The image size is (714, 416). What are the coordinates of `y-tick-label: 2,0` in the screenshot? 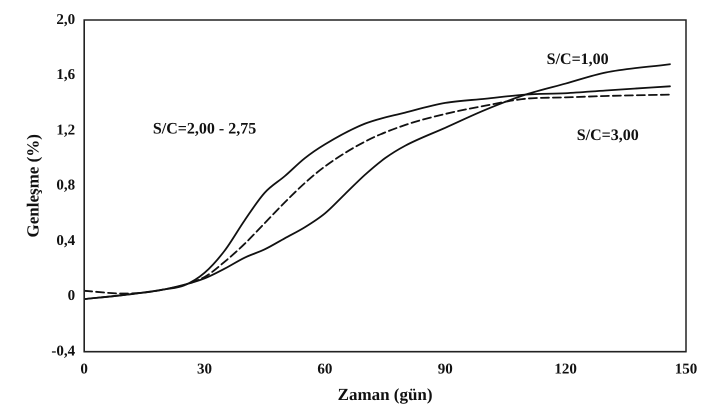 It's located at (66, 20).